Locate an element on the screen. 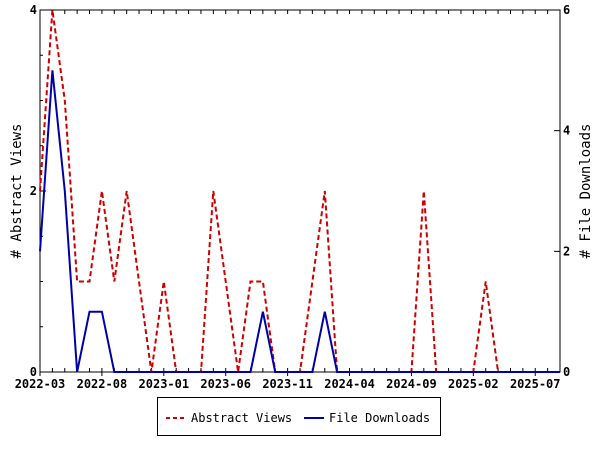  x-tick-label: 2024-04 is located at coordinates (349, 384).